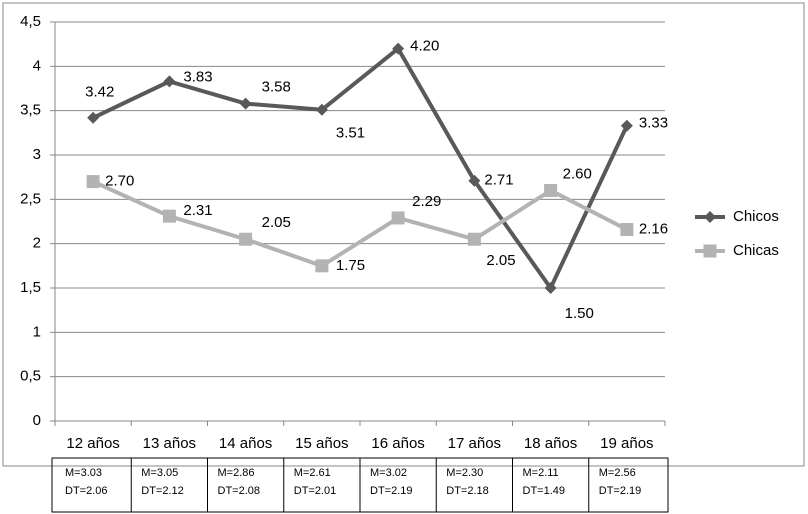 The image size is (808, 514). What do you see at coordinates (498, 180) in the screenshot?
I see `data-label: 2.71` at bounding box center [498, 180].